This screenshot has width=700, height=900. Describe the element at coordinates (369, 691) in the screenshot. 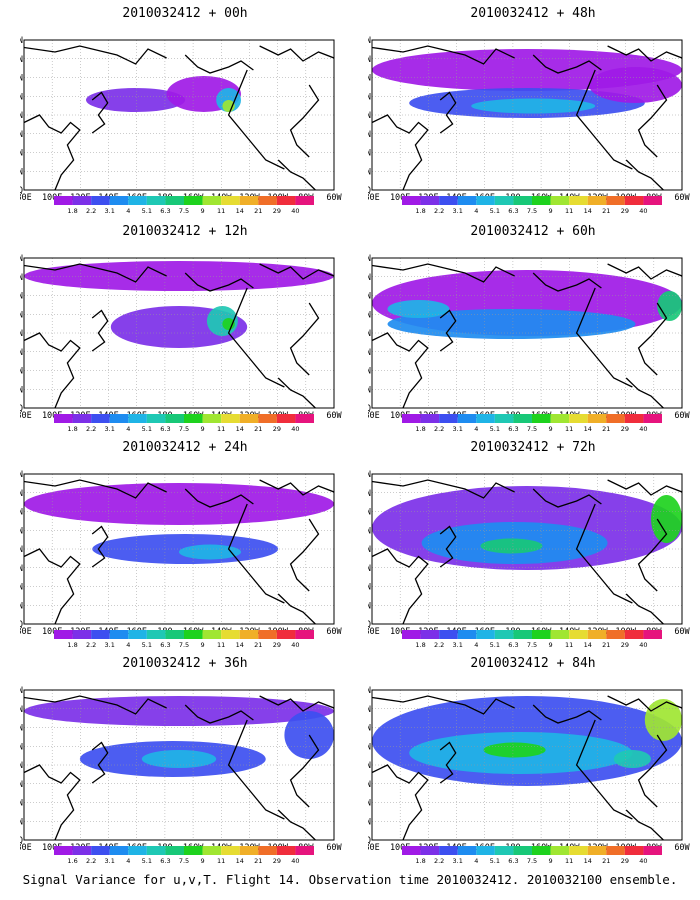

I see `lat-tick-label: 80N` at that location.